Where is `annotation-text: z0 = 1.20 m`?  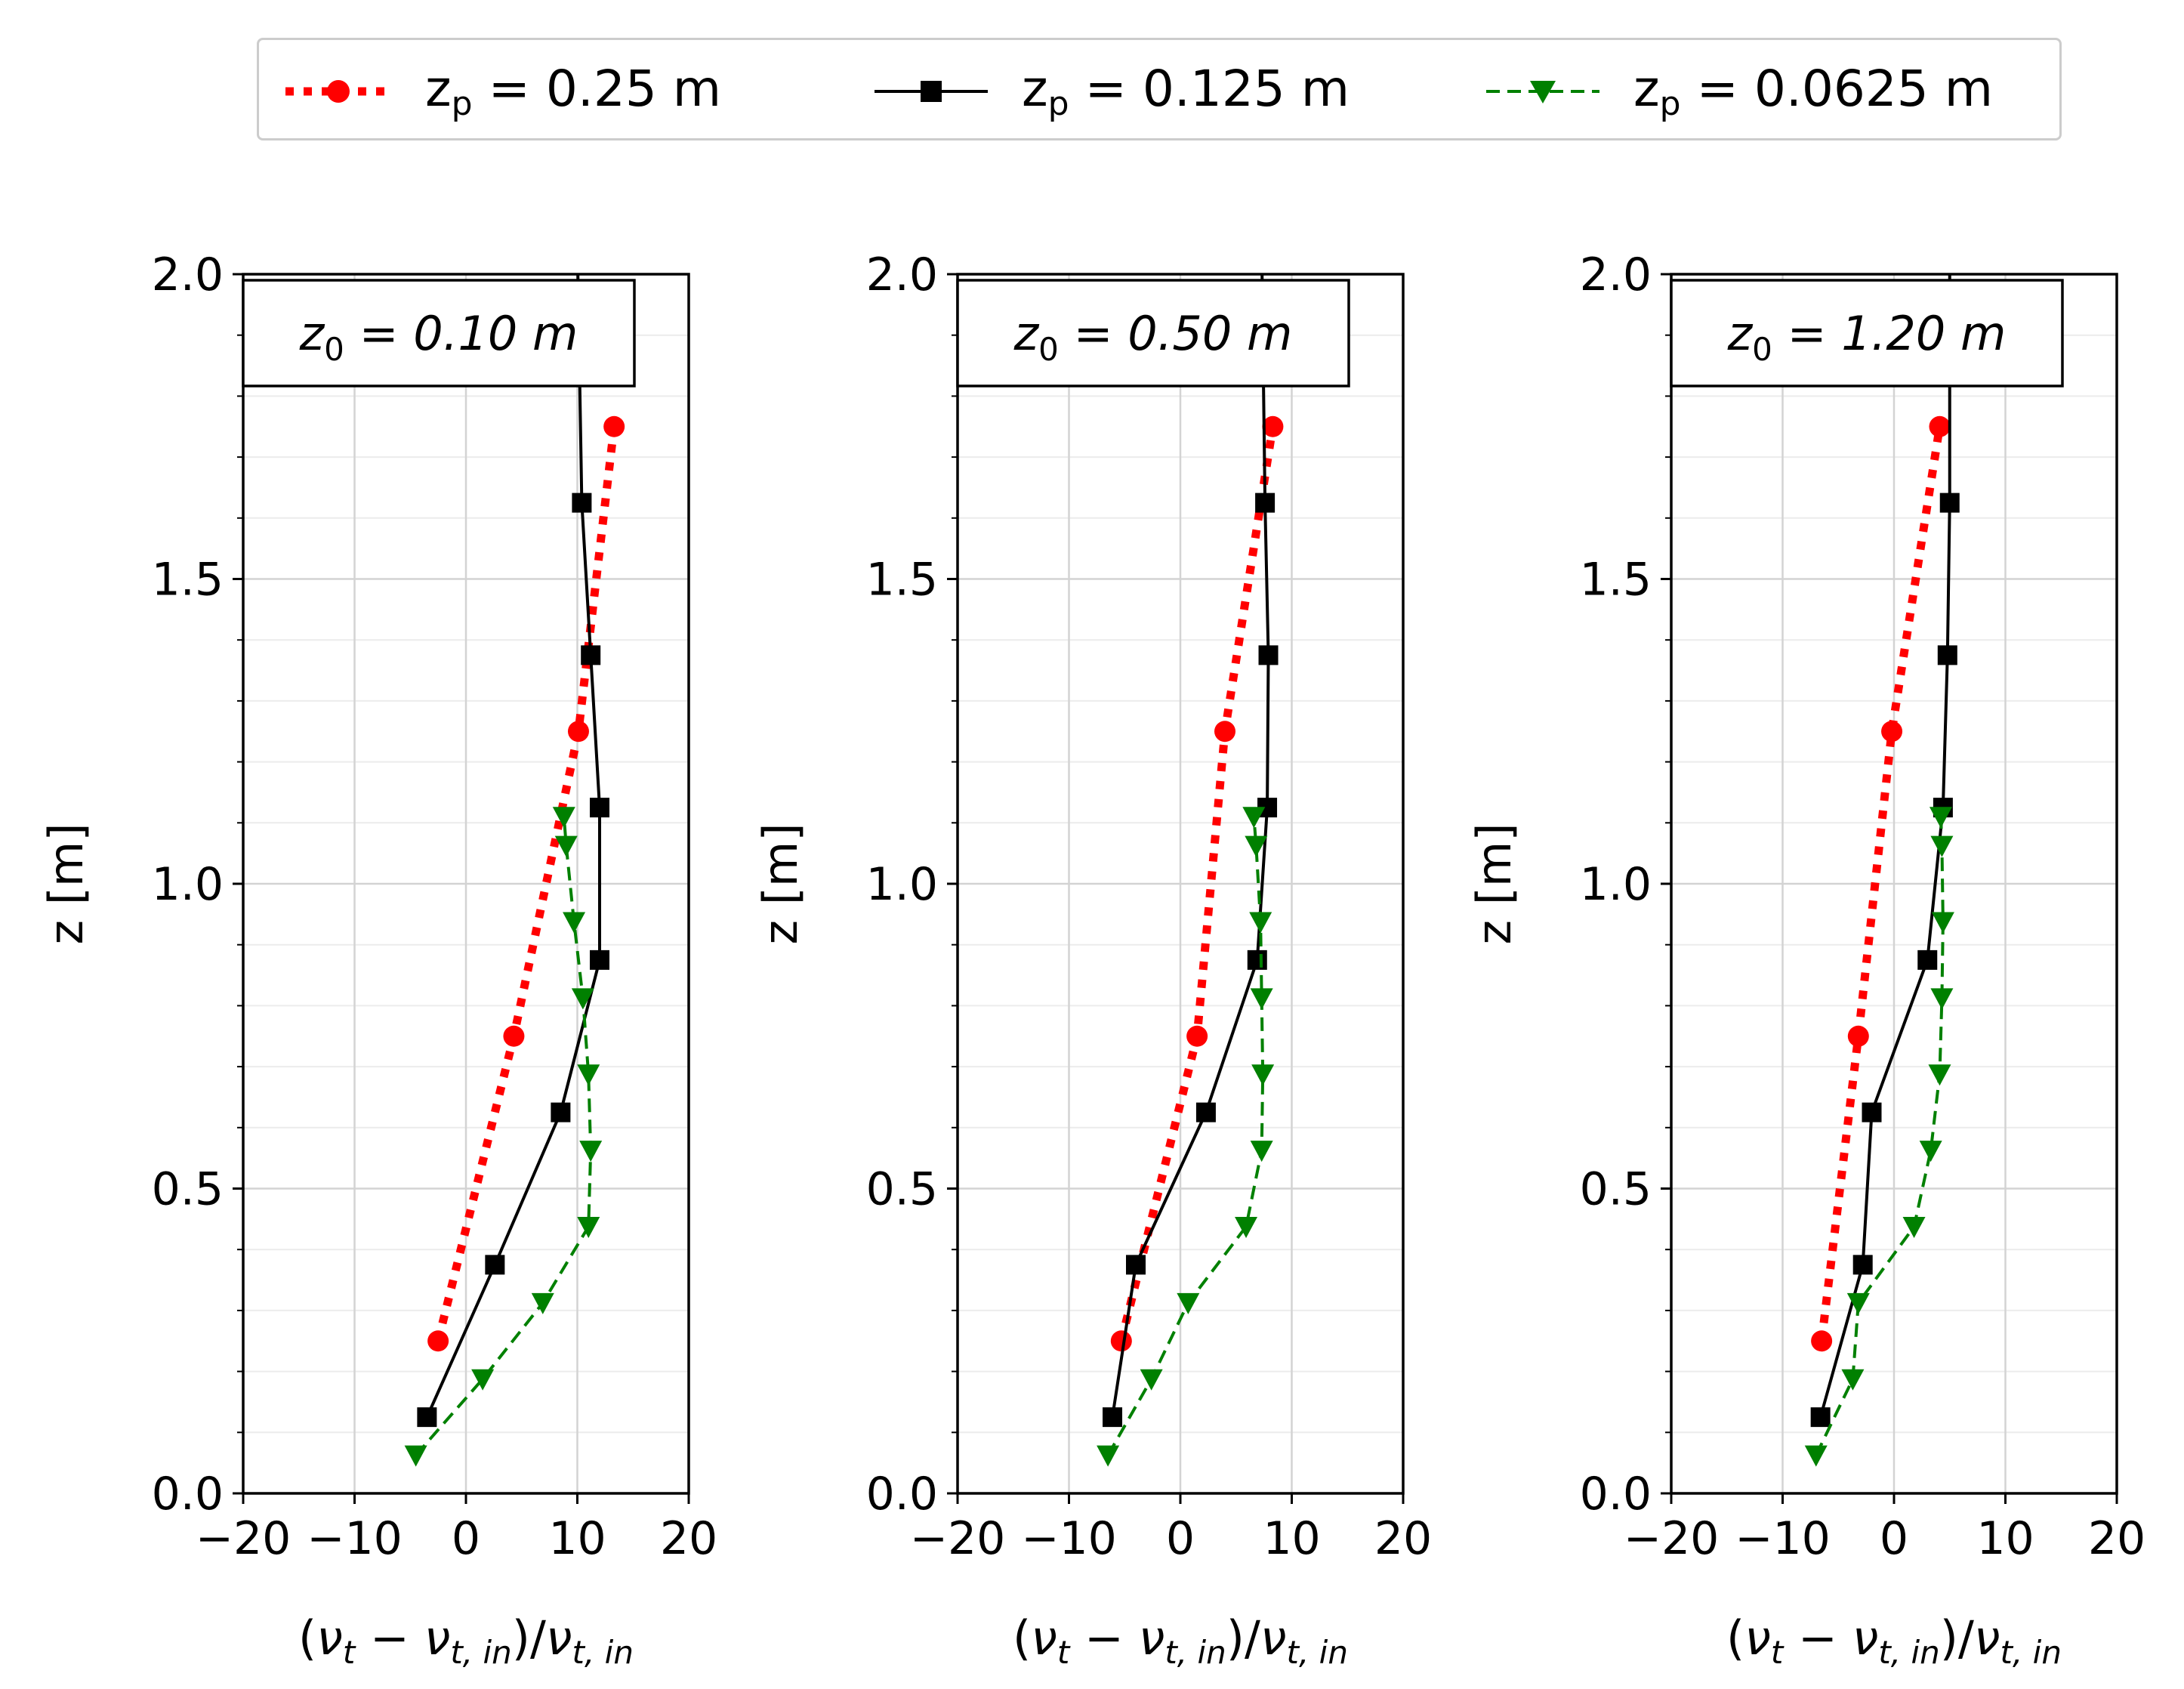
annotation-text: z0 = 1.20 m is located at coordinates (1867, 337).